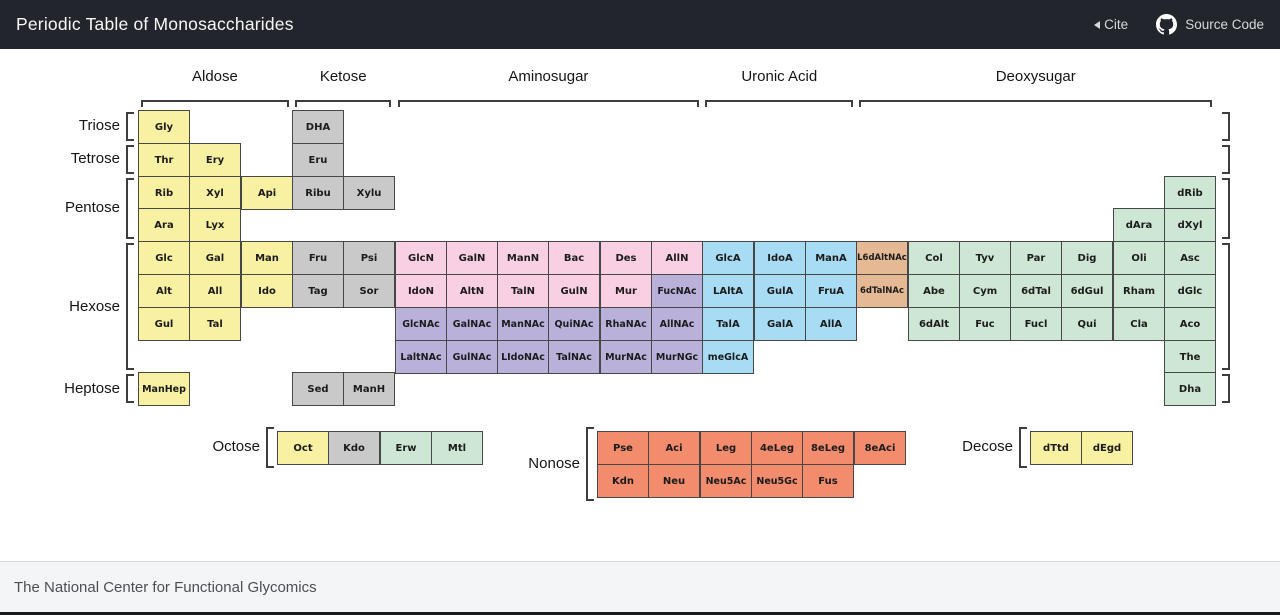  I want to click on cell-AllA: AllA, so click(831, 324).